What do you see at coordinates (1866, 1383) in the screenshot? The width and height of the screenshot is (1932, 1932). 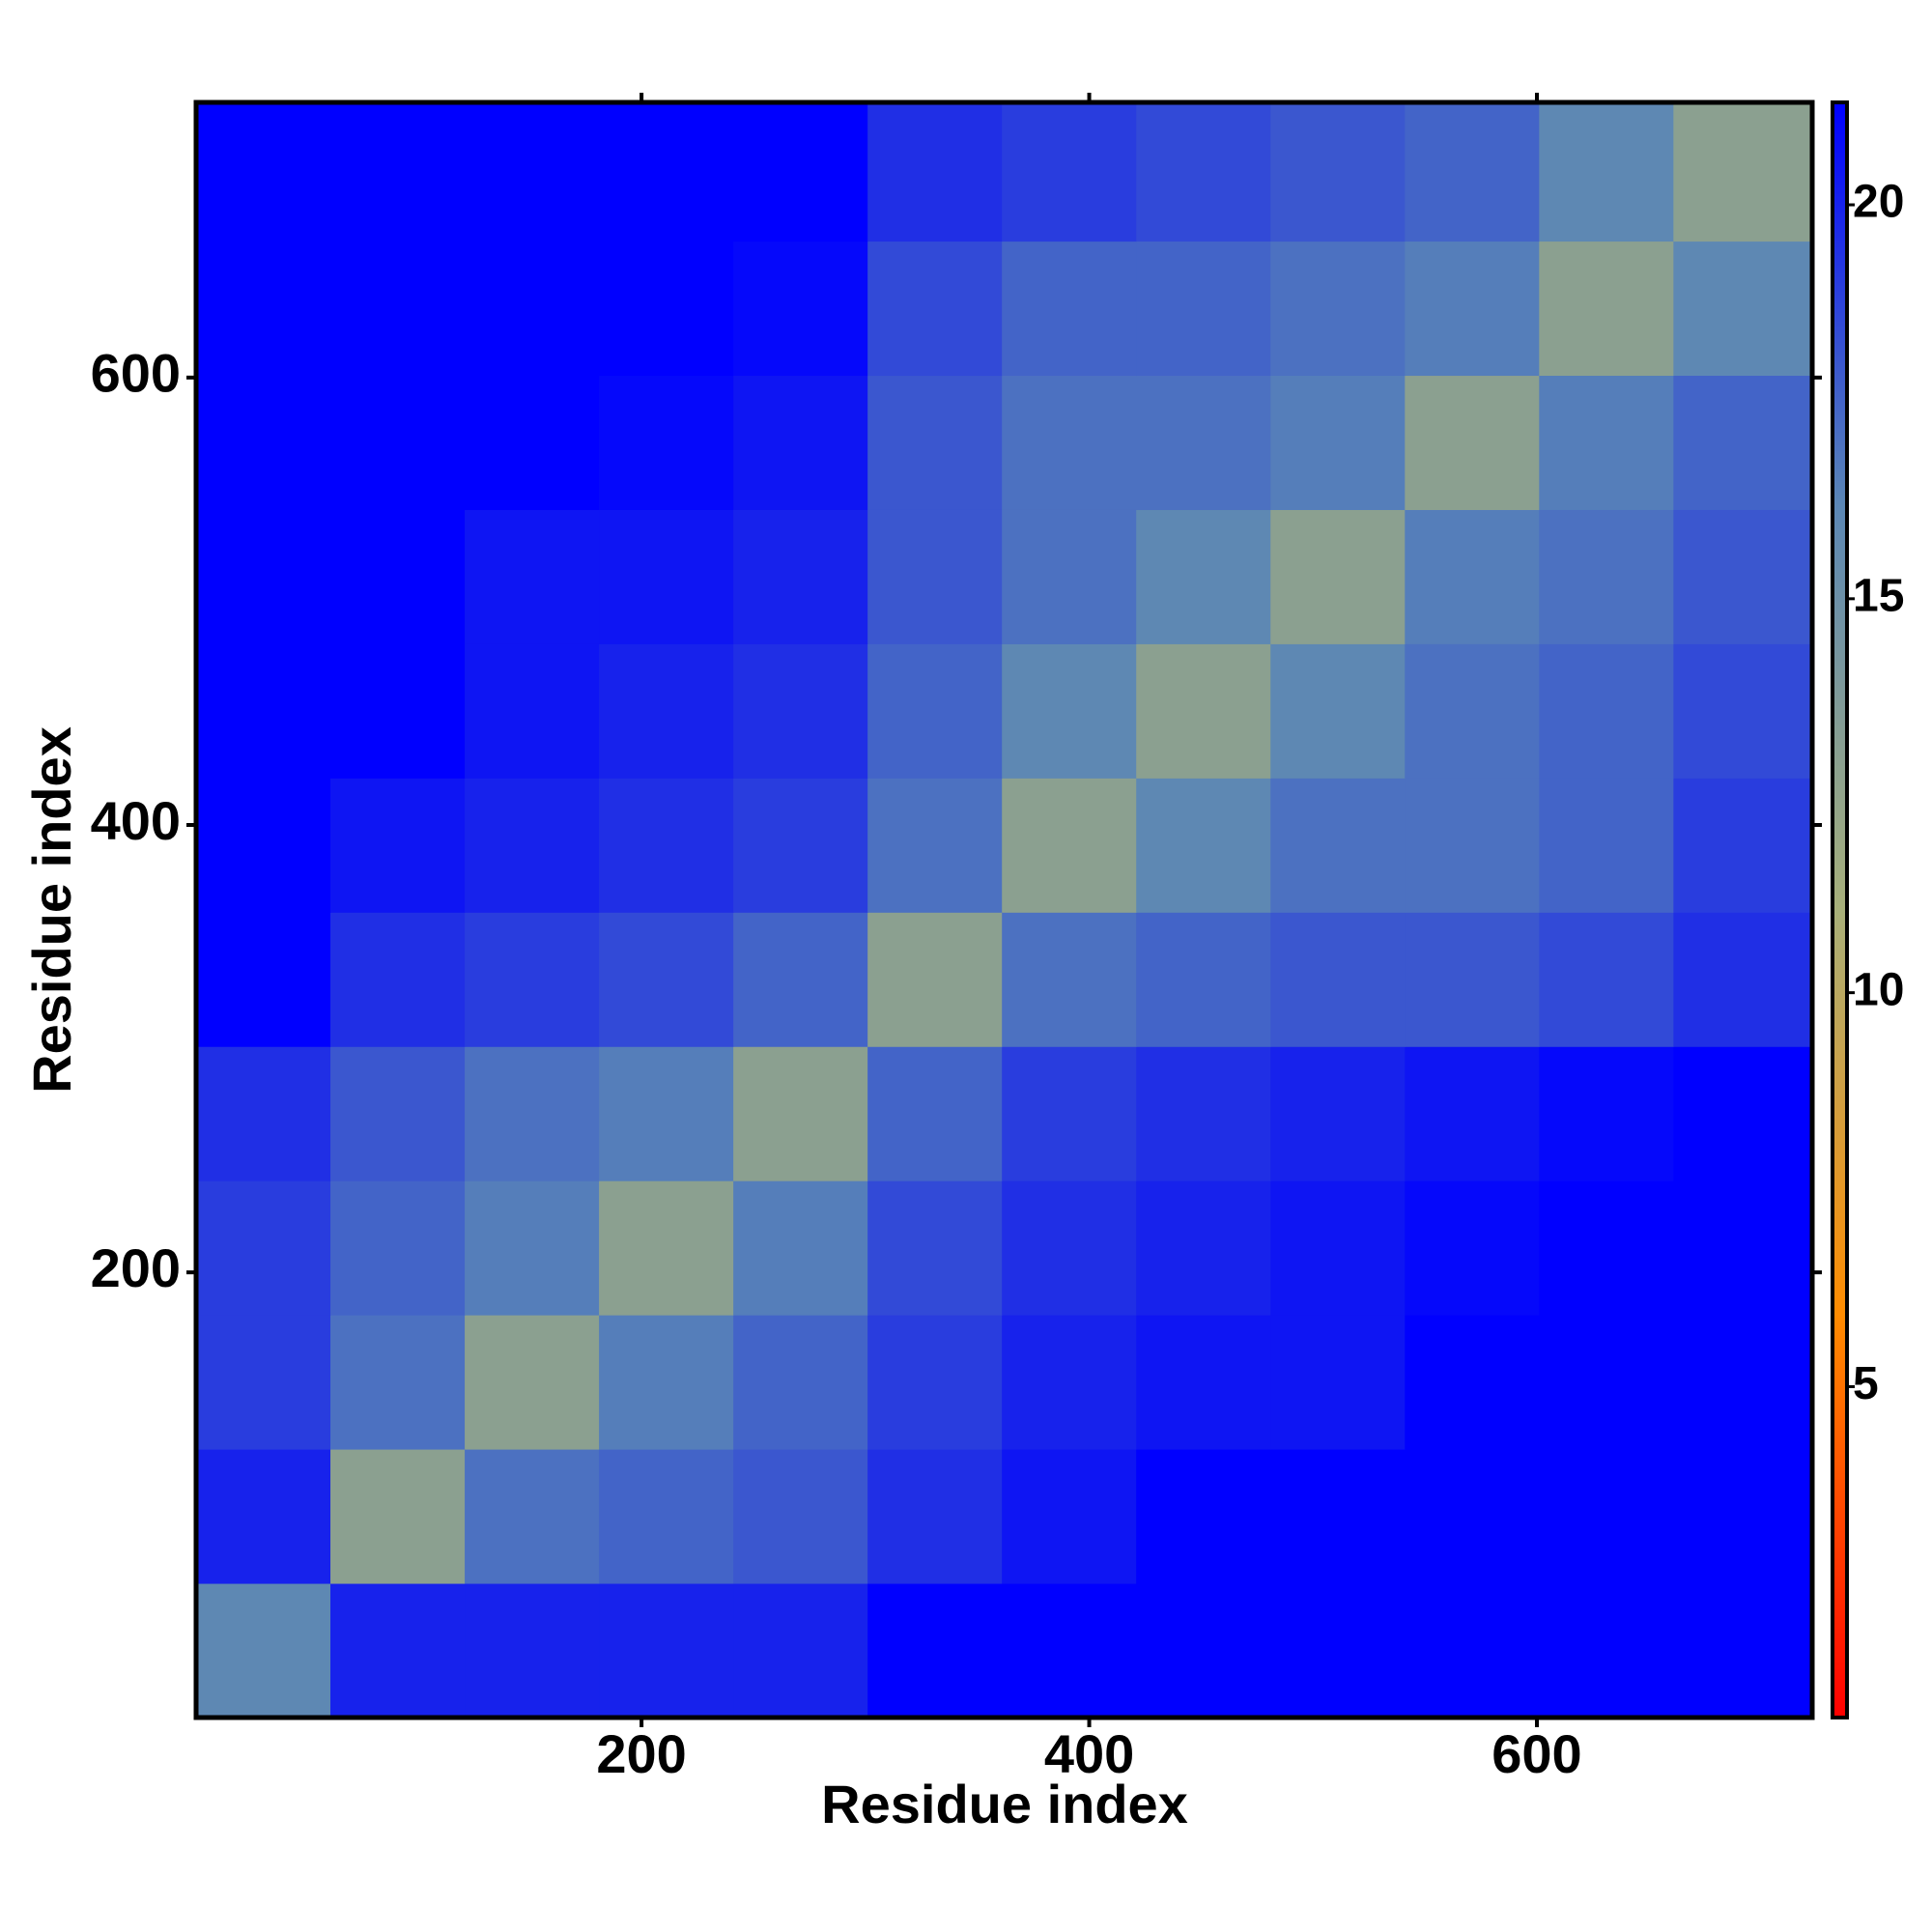 I see `colorbar-tick-label: 5` at bounding box center [1866, 1383].